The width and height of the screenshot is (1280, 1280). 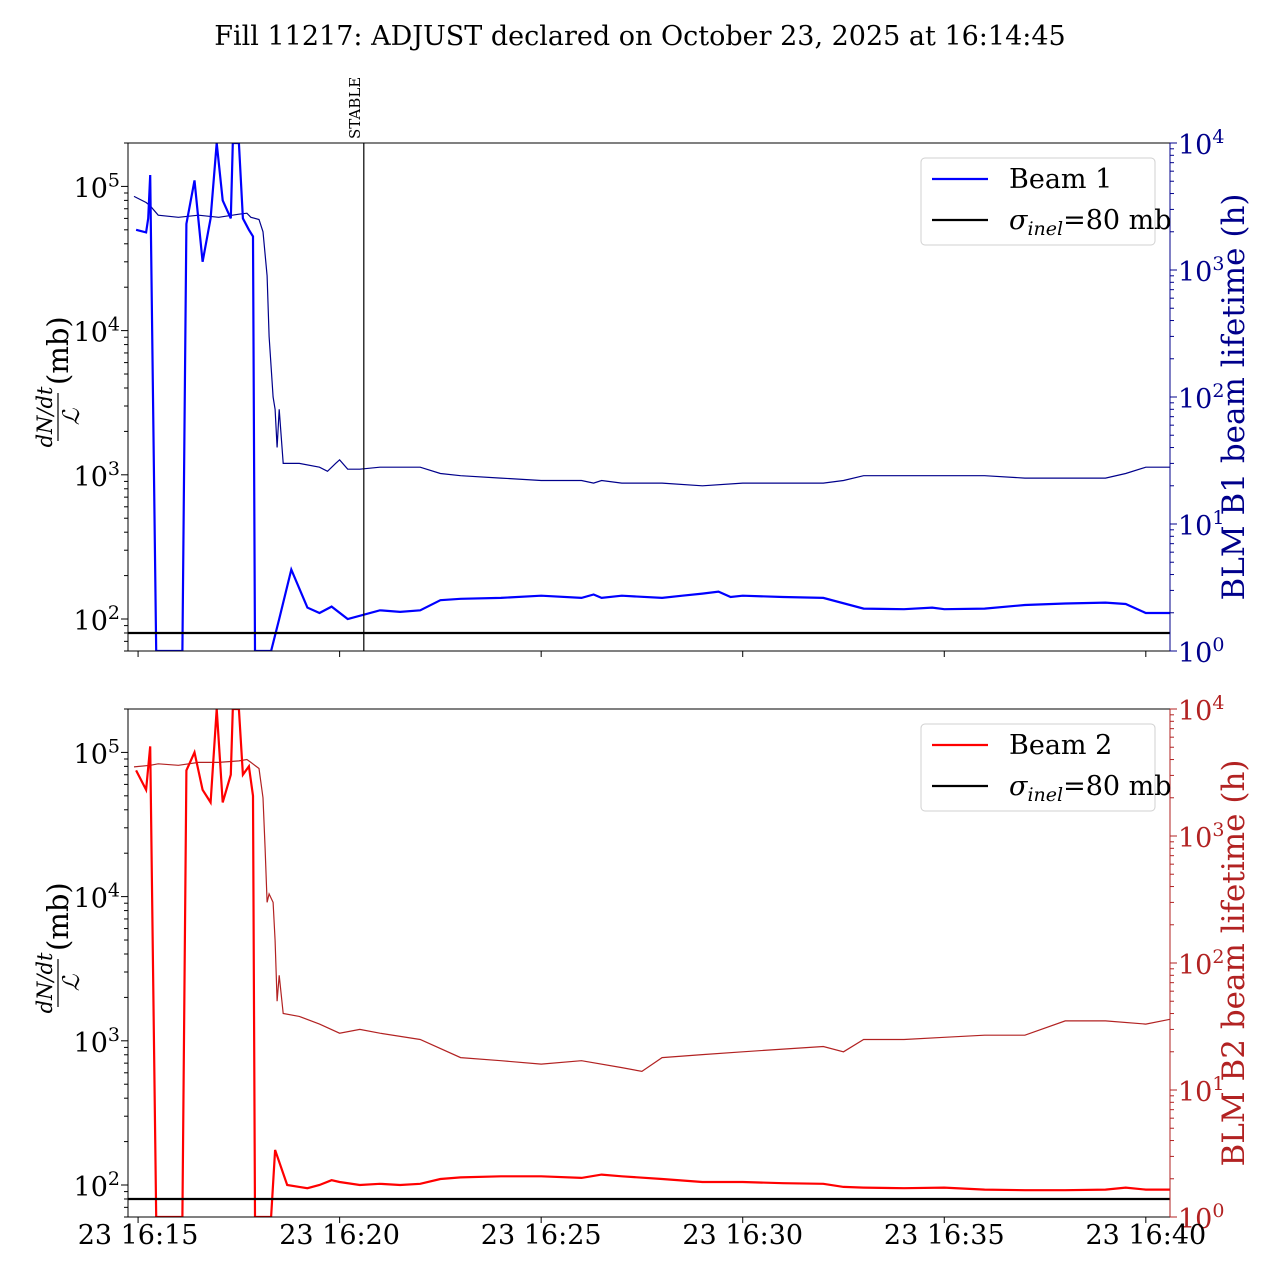 What do you see at coordinates (944, 1235) in the screenshot?
I see `x-tick-label: 23 16:35` at bounding box center [944, 1235].